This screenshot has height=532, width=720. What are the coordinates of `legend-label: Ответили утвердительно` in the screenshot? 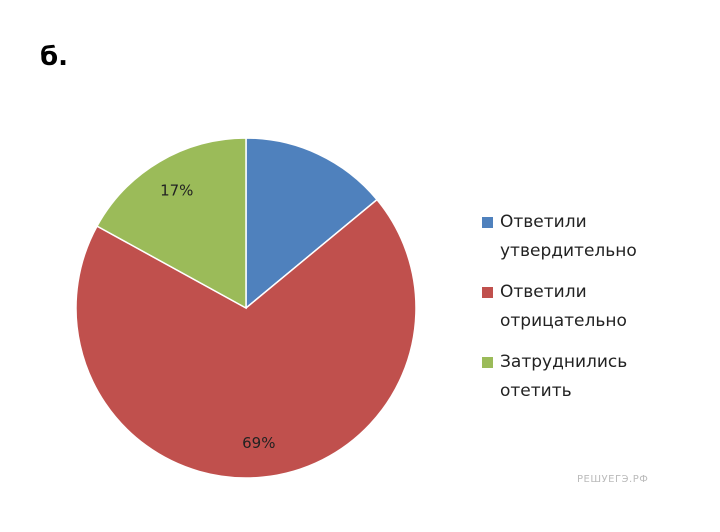 It's located at (568, 236).